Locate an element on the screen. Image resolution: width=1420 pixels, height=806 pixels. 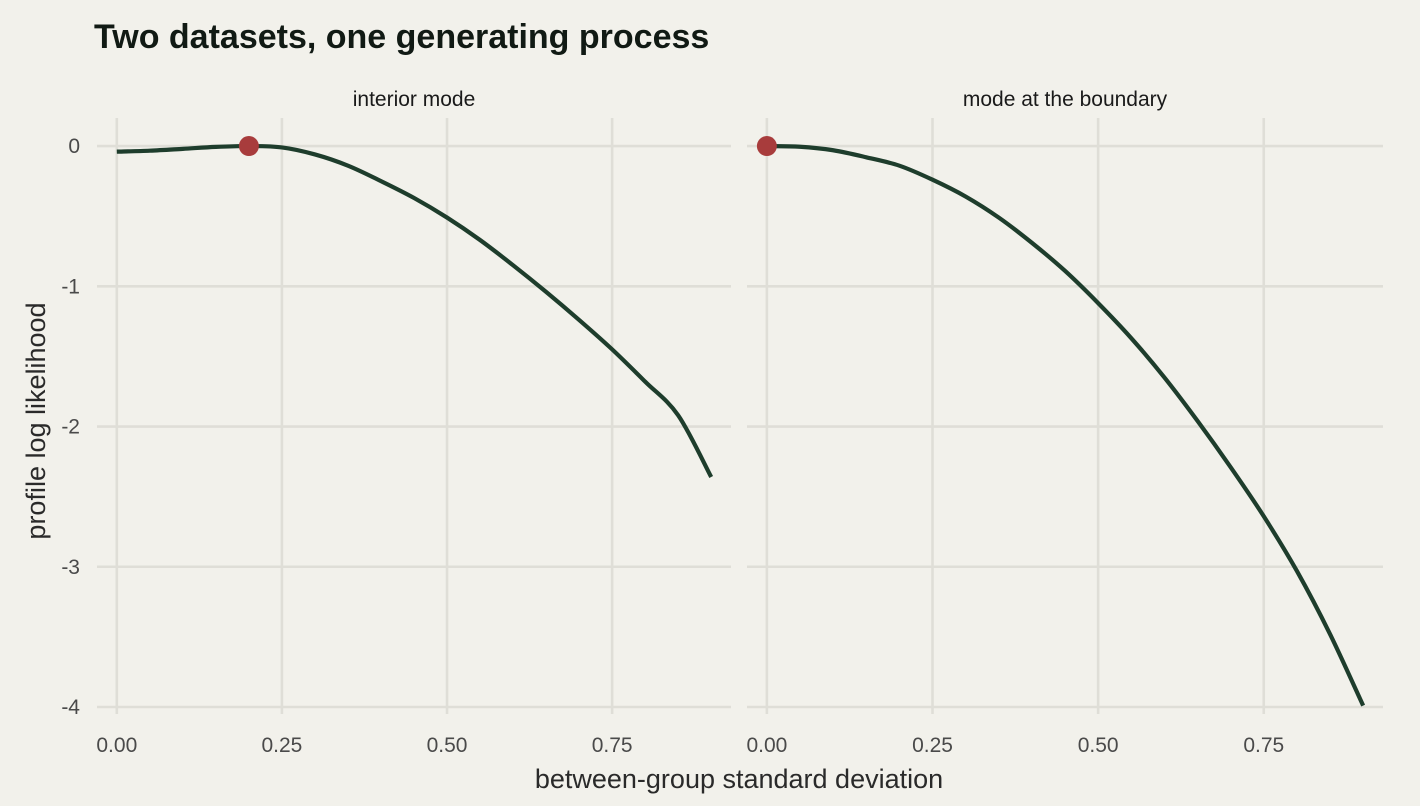
y-axis-title: profile log likelihood is located at coordinates (36, 420).